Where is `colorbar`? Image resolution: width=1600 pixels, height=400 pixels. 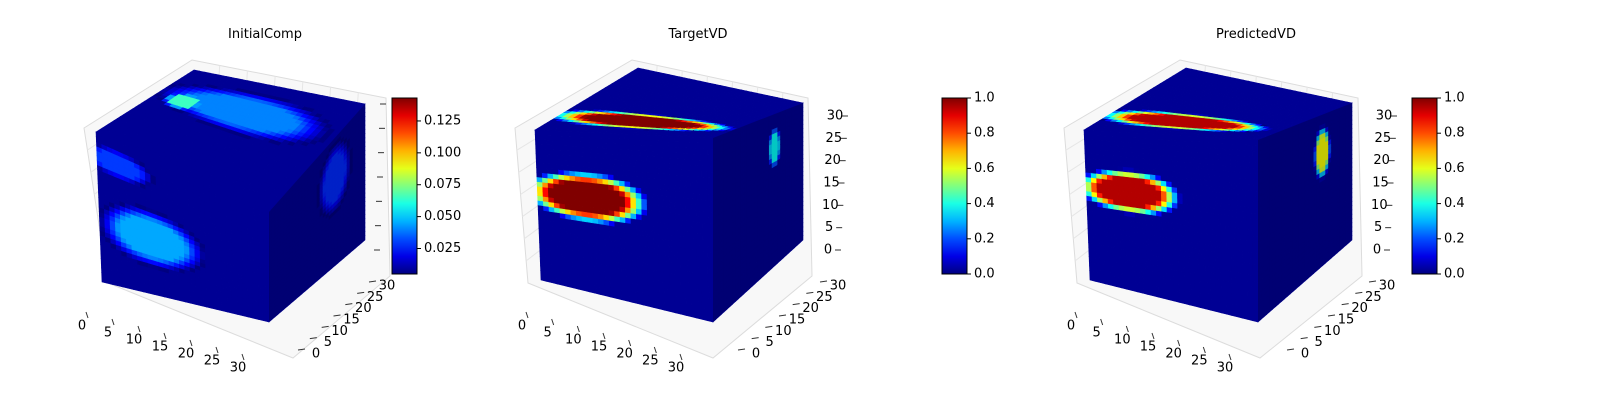
colorbar is located at coordinates (404, 186).